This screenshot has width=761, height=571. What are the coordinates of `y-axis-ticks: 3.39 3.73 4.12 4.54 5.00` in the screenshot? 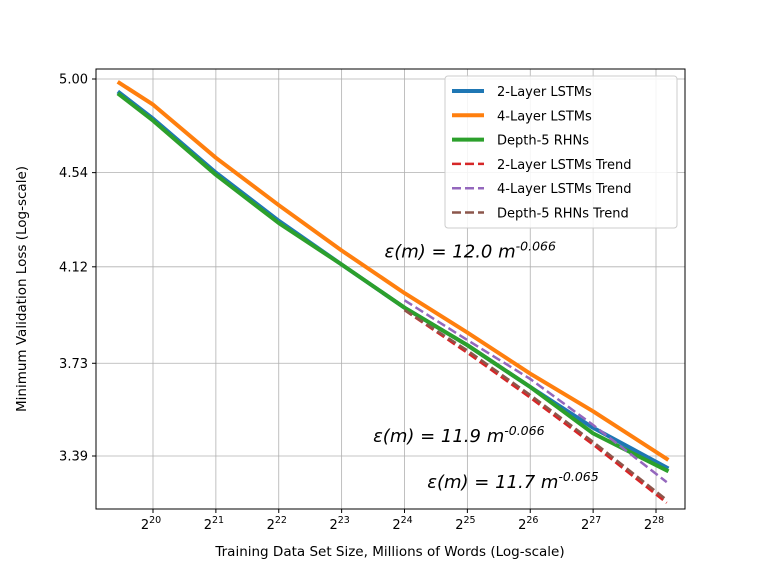 It's located at (77, 269).